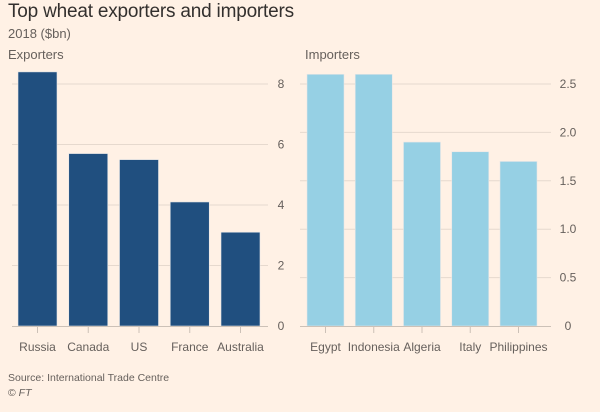 The image size is (600, 412). What do you see at coordinates (139, 347) in the screenshot?
I see `exporter-category-label: US` at bounding box center [139, 347].